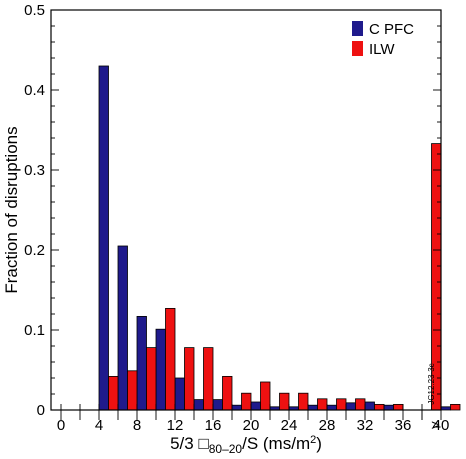 Image resolution: width=466 pixels, height=459 pixels. Describe the element at coordinates (34, 170) in the screenshot. I see `y-tick-label: 0.3` at that location.